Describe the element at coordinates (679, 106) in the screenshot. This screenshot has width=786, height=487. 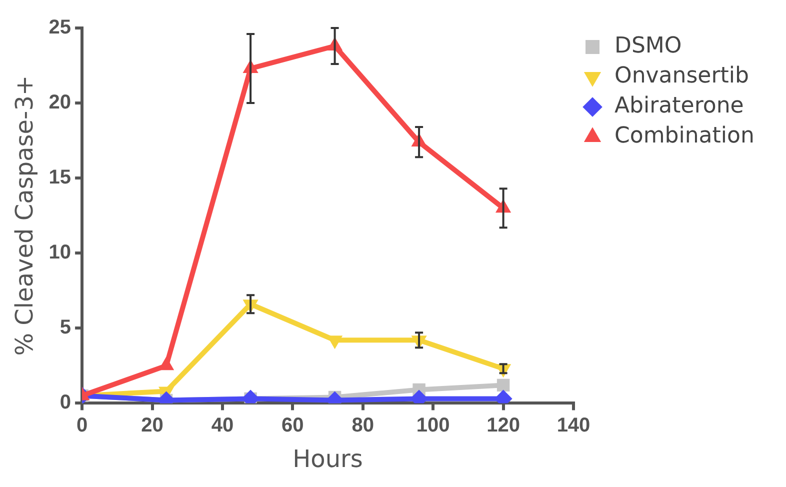
I see `legend-label: Abiraterone` at that location.